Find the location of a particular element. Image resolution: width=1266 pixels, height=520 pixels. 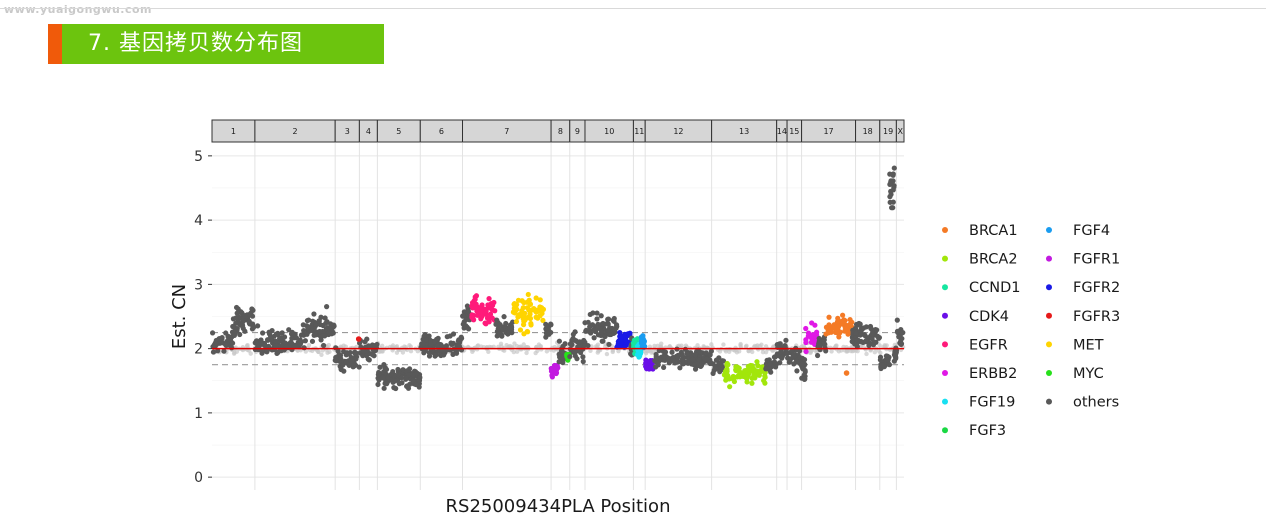

x-axis-title: RS25009434PLA Position is located at coordinates (558, 506).